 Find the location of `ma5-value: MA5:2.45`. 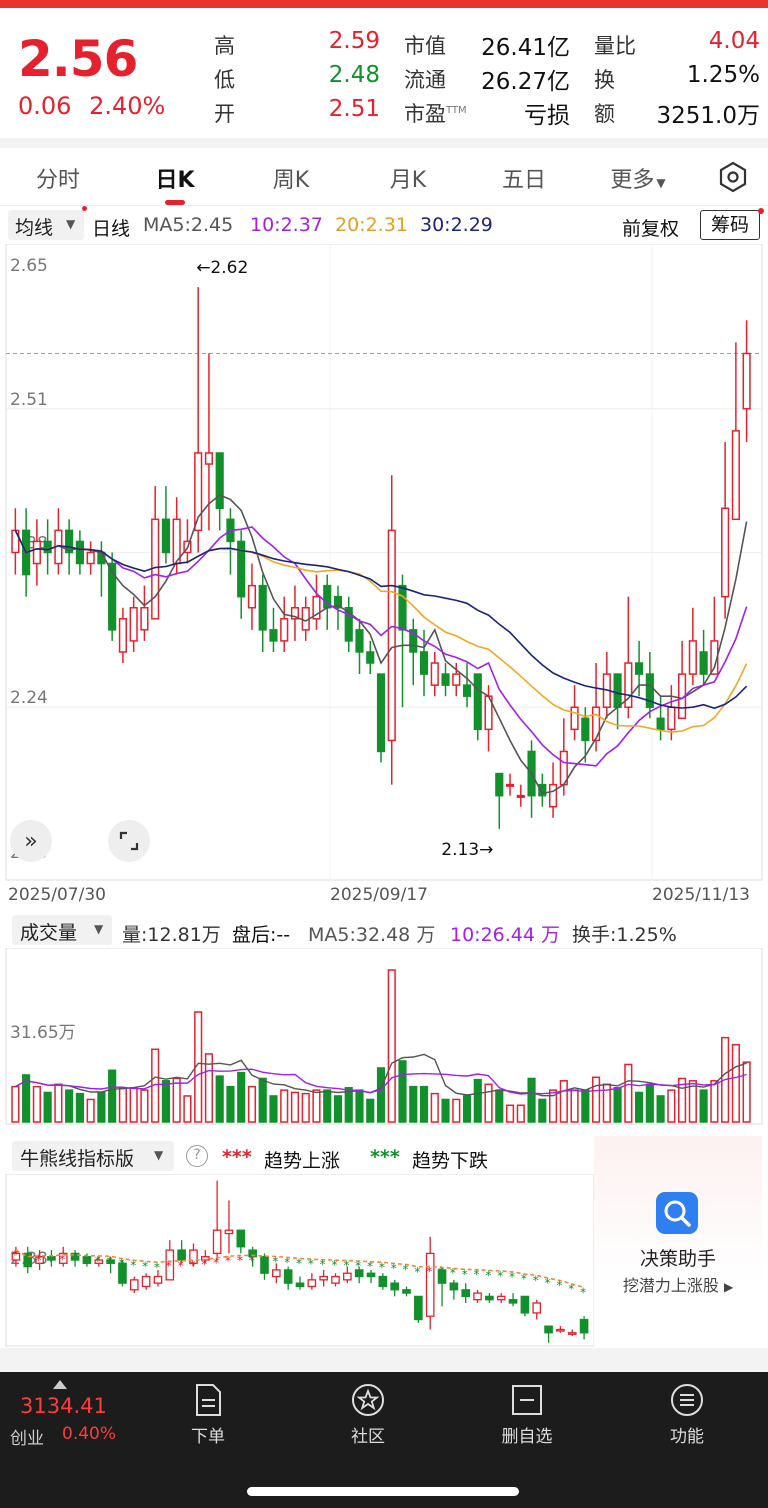

ma5-value: MA5:2.45 is located at coordinates (188, 225).